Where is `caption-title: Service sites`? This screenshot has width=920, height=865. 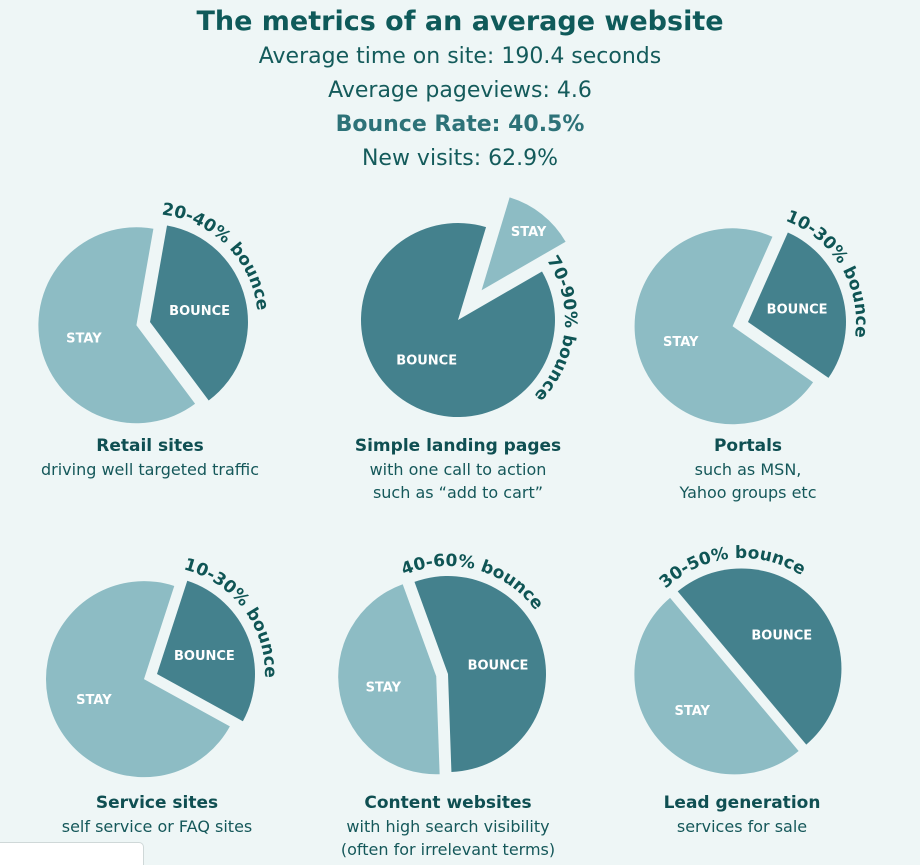 caption-title: Service sites is located at coordinates (157, 803).